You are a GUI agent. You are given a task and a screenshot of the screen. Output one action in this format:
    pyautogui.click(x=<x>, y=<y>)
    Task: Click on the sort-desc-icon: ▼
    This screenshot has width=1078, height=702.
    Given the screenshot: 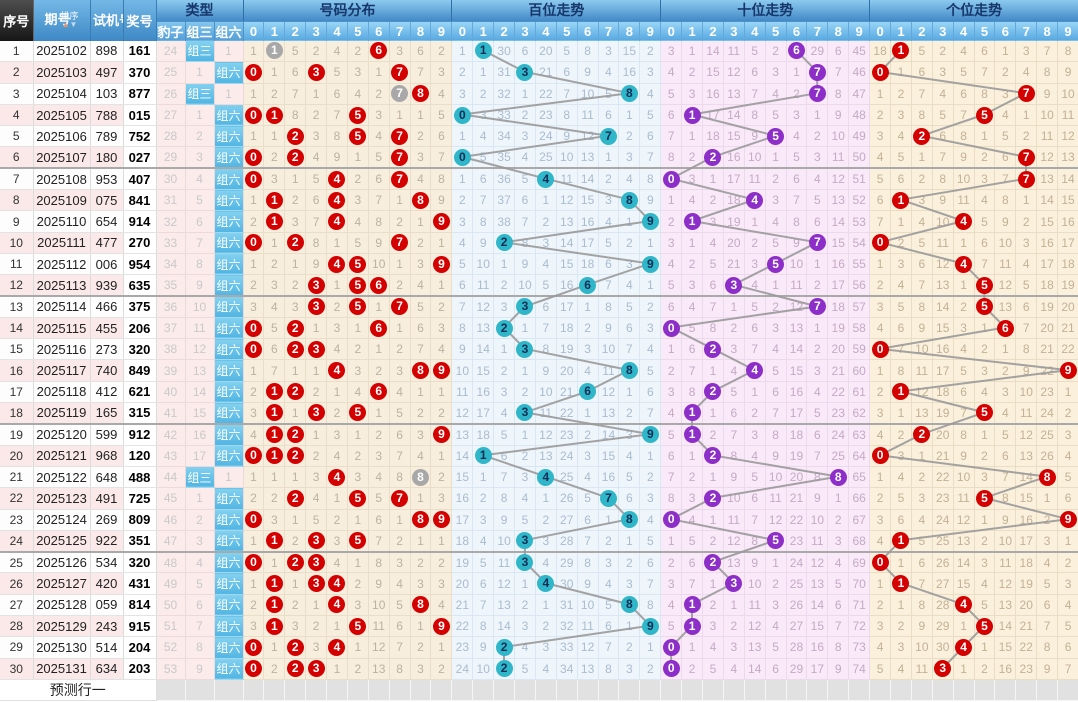 What is the action you would take?
    pyautogui.click(x=73, y=24)
    